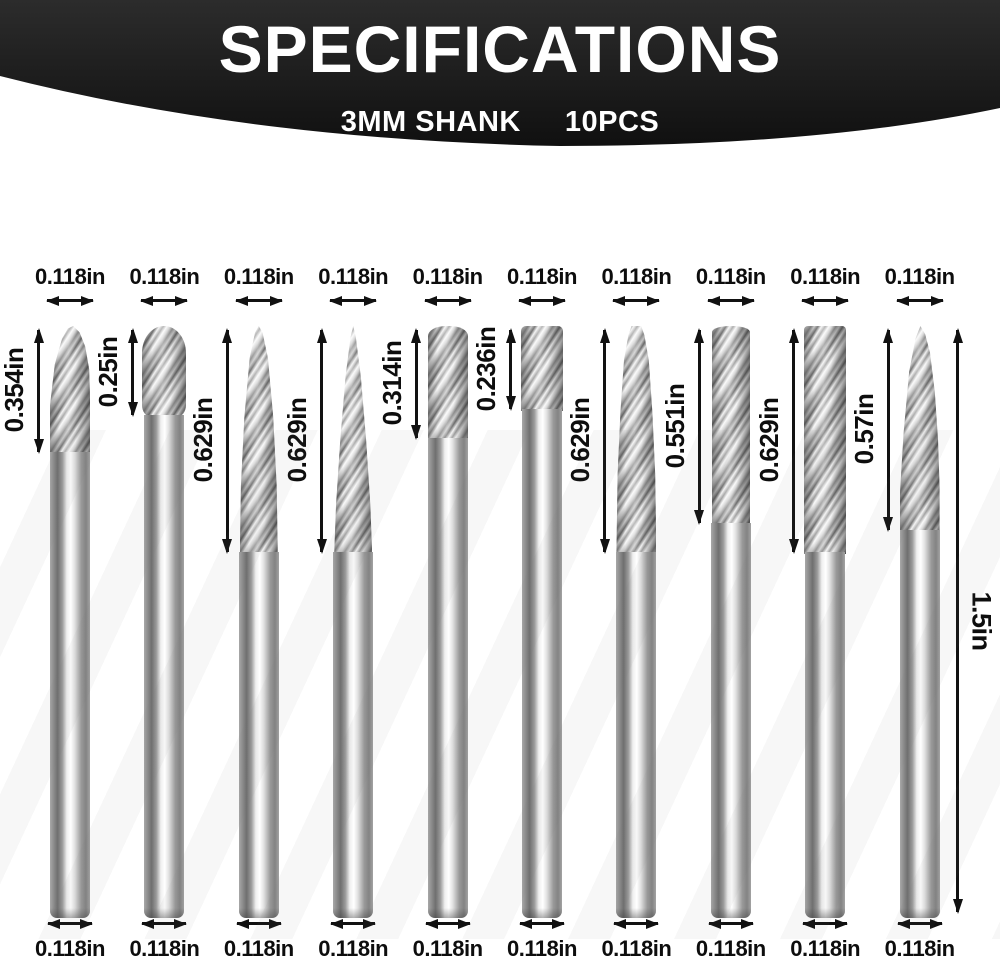  What do you see at coordinates (981, 621) in the screenshot?
I see `overall-length-label: 1.5in` at bounding box center [981, 621].